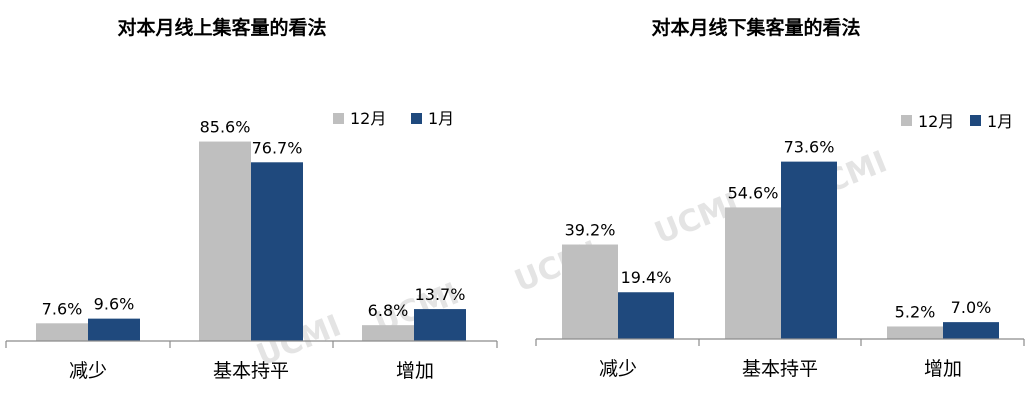  What do you see at coordinates (440, 294) in the screenshot?
I see `data-label: 13.7%` at bounding box center [440, 294].